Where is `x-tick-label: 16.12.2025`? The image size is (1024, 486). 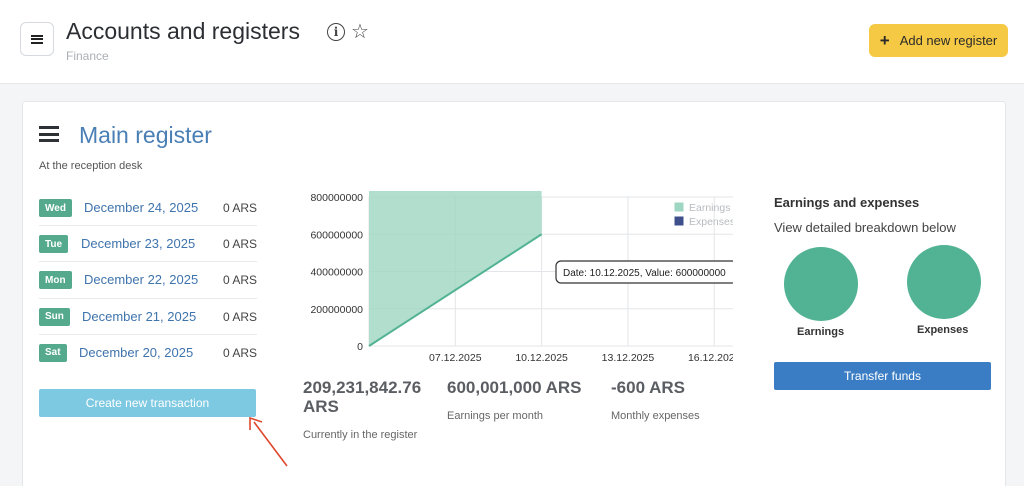 x-tick-label: 16.12.2025 is located at coordinates (710, 358).